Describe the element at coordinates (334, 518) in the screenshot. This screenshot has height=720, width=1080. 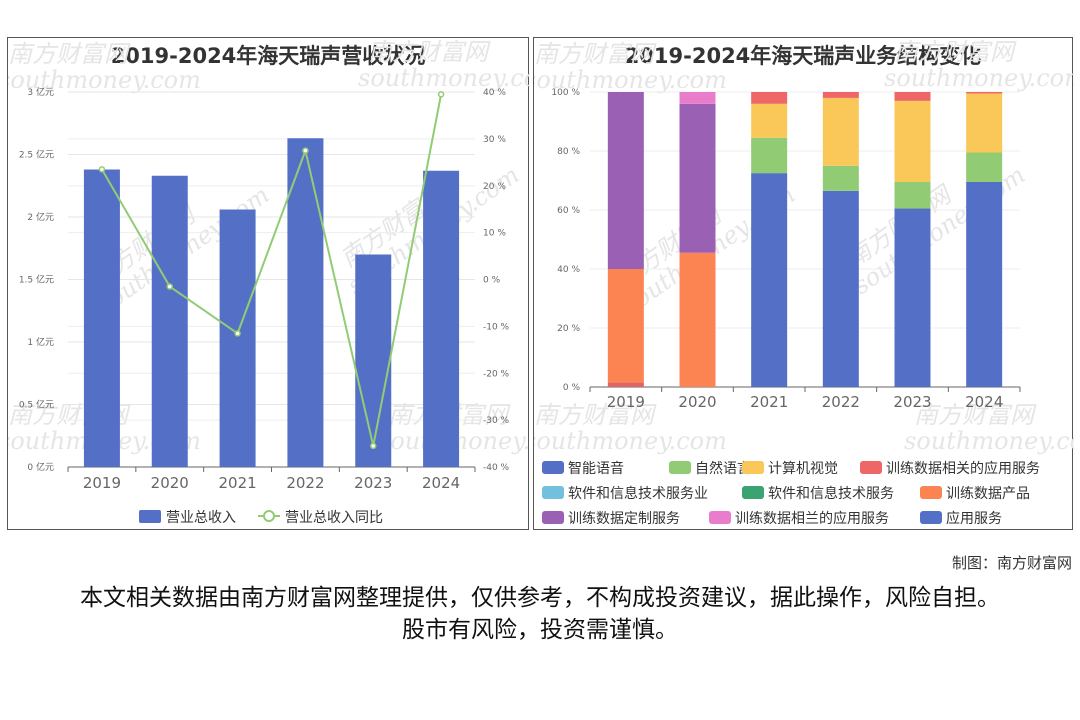
I see `legend-label-yoy: 营业总收入同比` at that location.